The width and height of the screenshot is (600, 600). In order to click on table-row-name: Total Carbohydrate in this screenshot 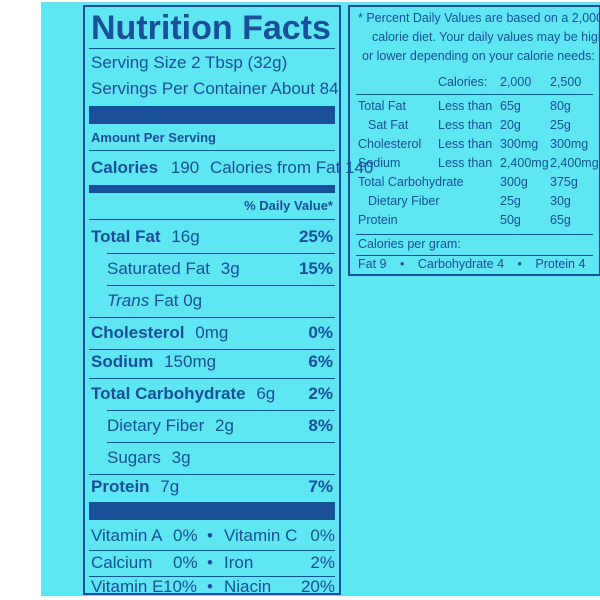, I will do `click(411, 182)`.